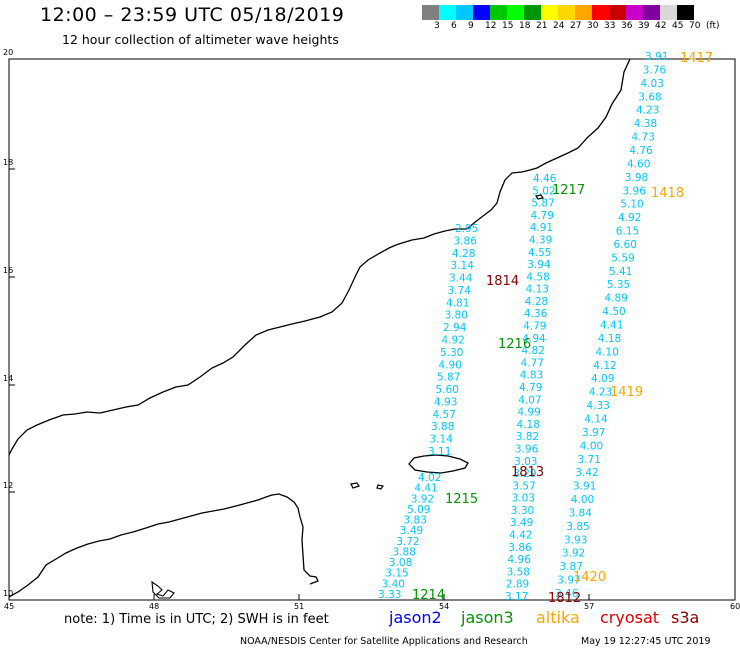 The height and width of the screenshot is (650, 740). Describe the element at coordinates (393, 584) in the screenshot. I see `wave-height-value: 3.40` at that location.